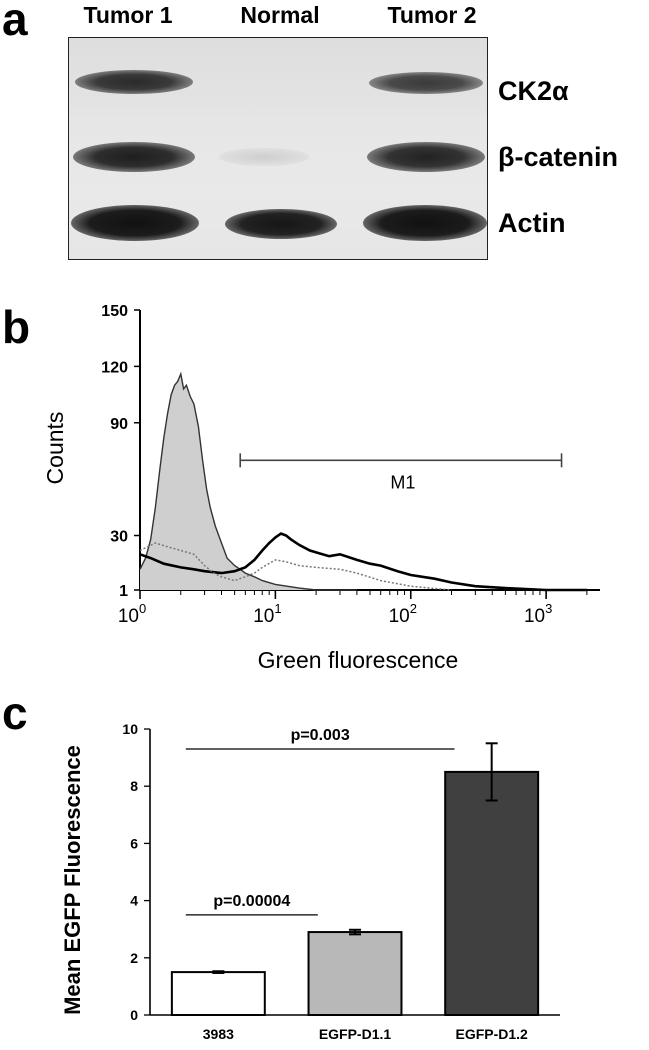 The image size is (649, 1050). Describe the element at coordinates (533, 91) in the screenshot. I see `band-label-ck2a: CK2α` at that location.